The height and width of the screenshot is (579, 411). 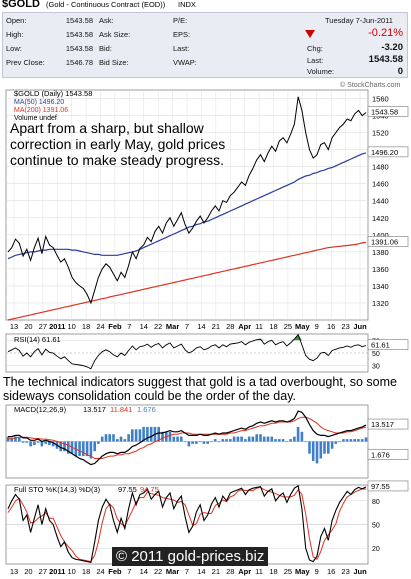 I want to click on legend-sto-d: 94.75, so click(x=149, y=489).